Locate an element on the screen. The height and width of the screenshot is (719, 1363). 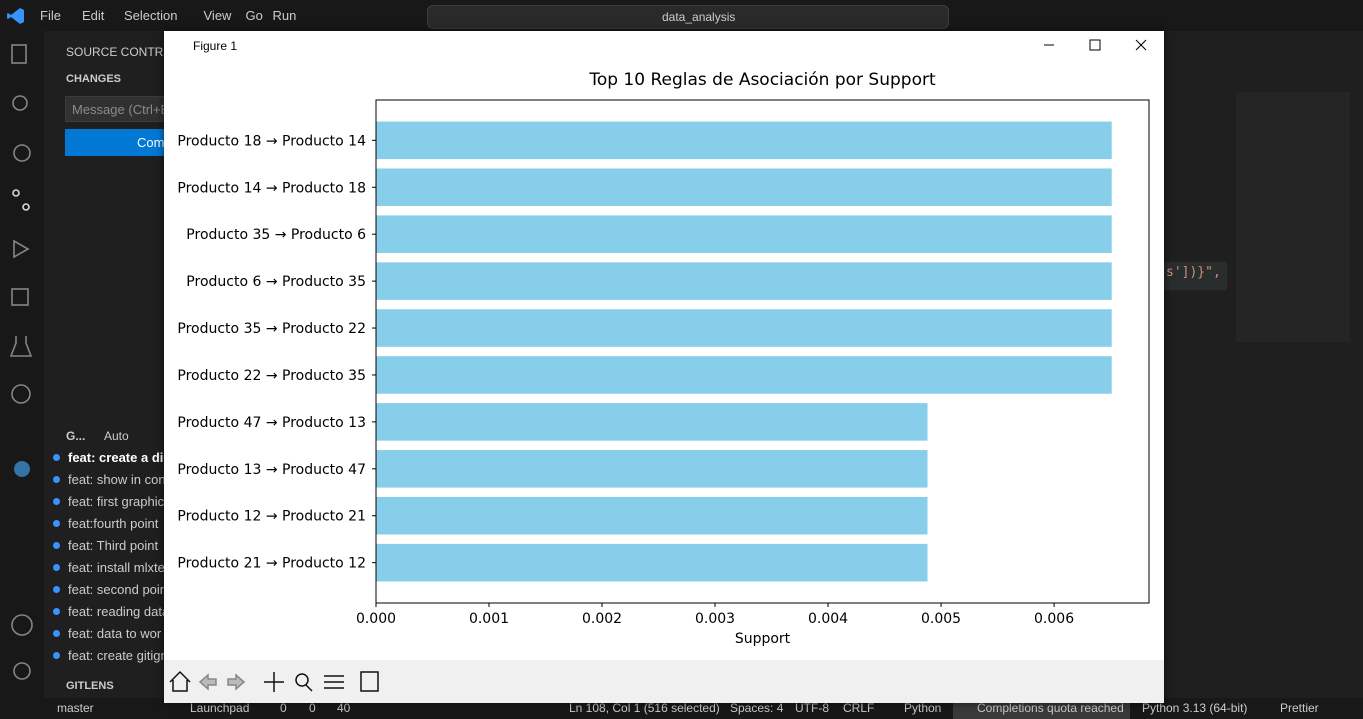
line-ending: CRLF is located at coordinates (859, 708).